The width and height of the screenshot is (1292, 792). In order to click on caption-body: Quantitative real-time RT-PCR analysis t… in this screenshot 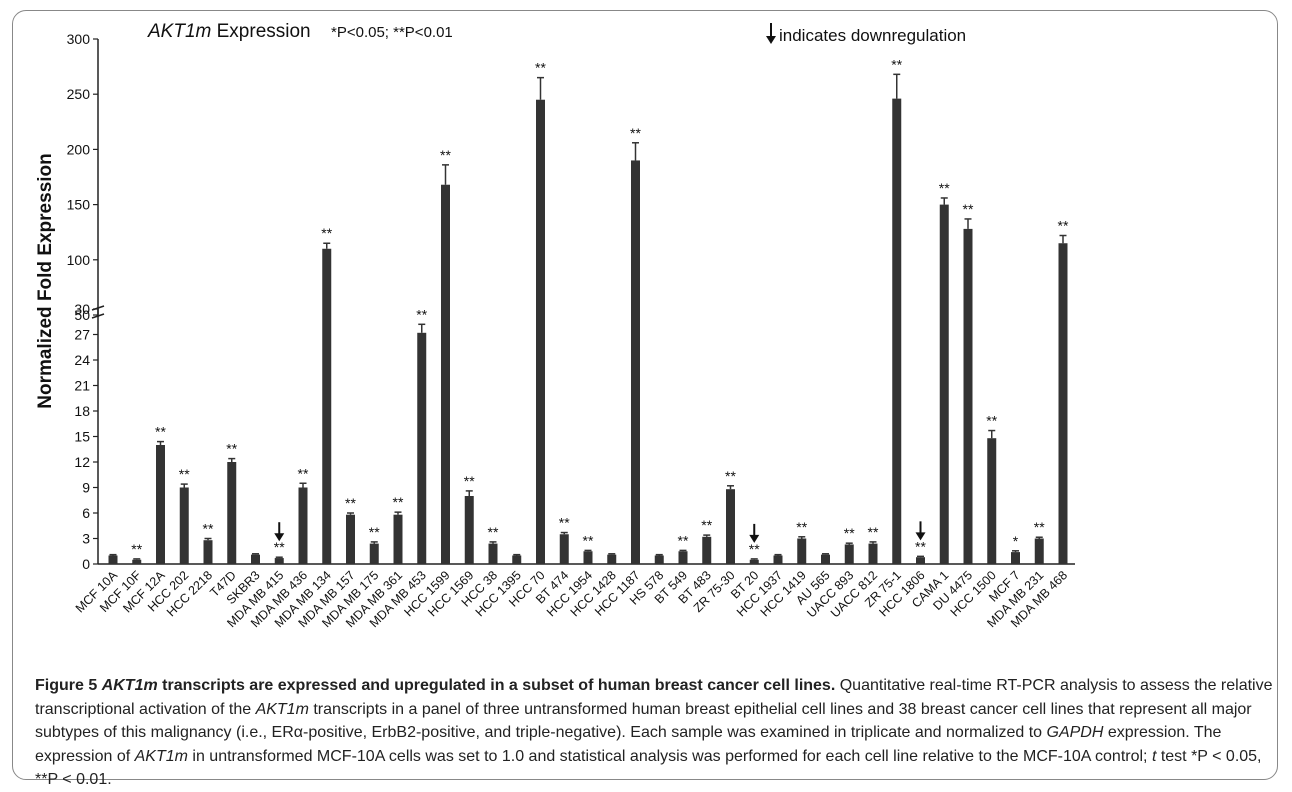, I will do `click(654, 732)`.